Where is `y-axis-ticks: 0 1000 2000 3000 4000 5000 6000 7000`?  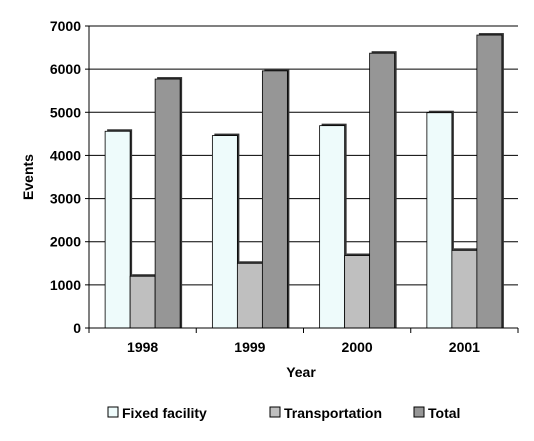
y-axis-ticks: 0 1000 2000 3000 4000 5000 6000 7000 is located at coordinates (69, 177).